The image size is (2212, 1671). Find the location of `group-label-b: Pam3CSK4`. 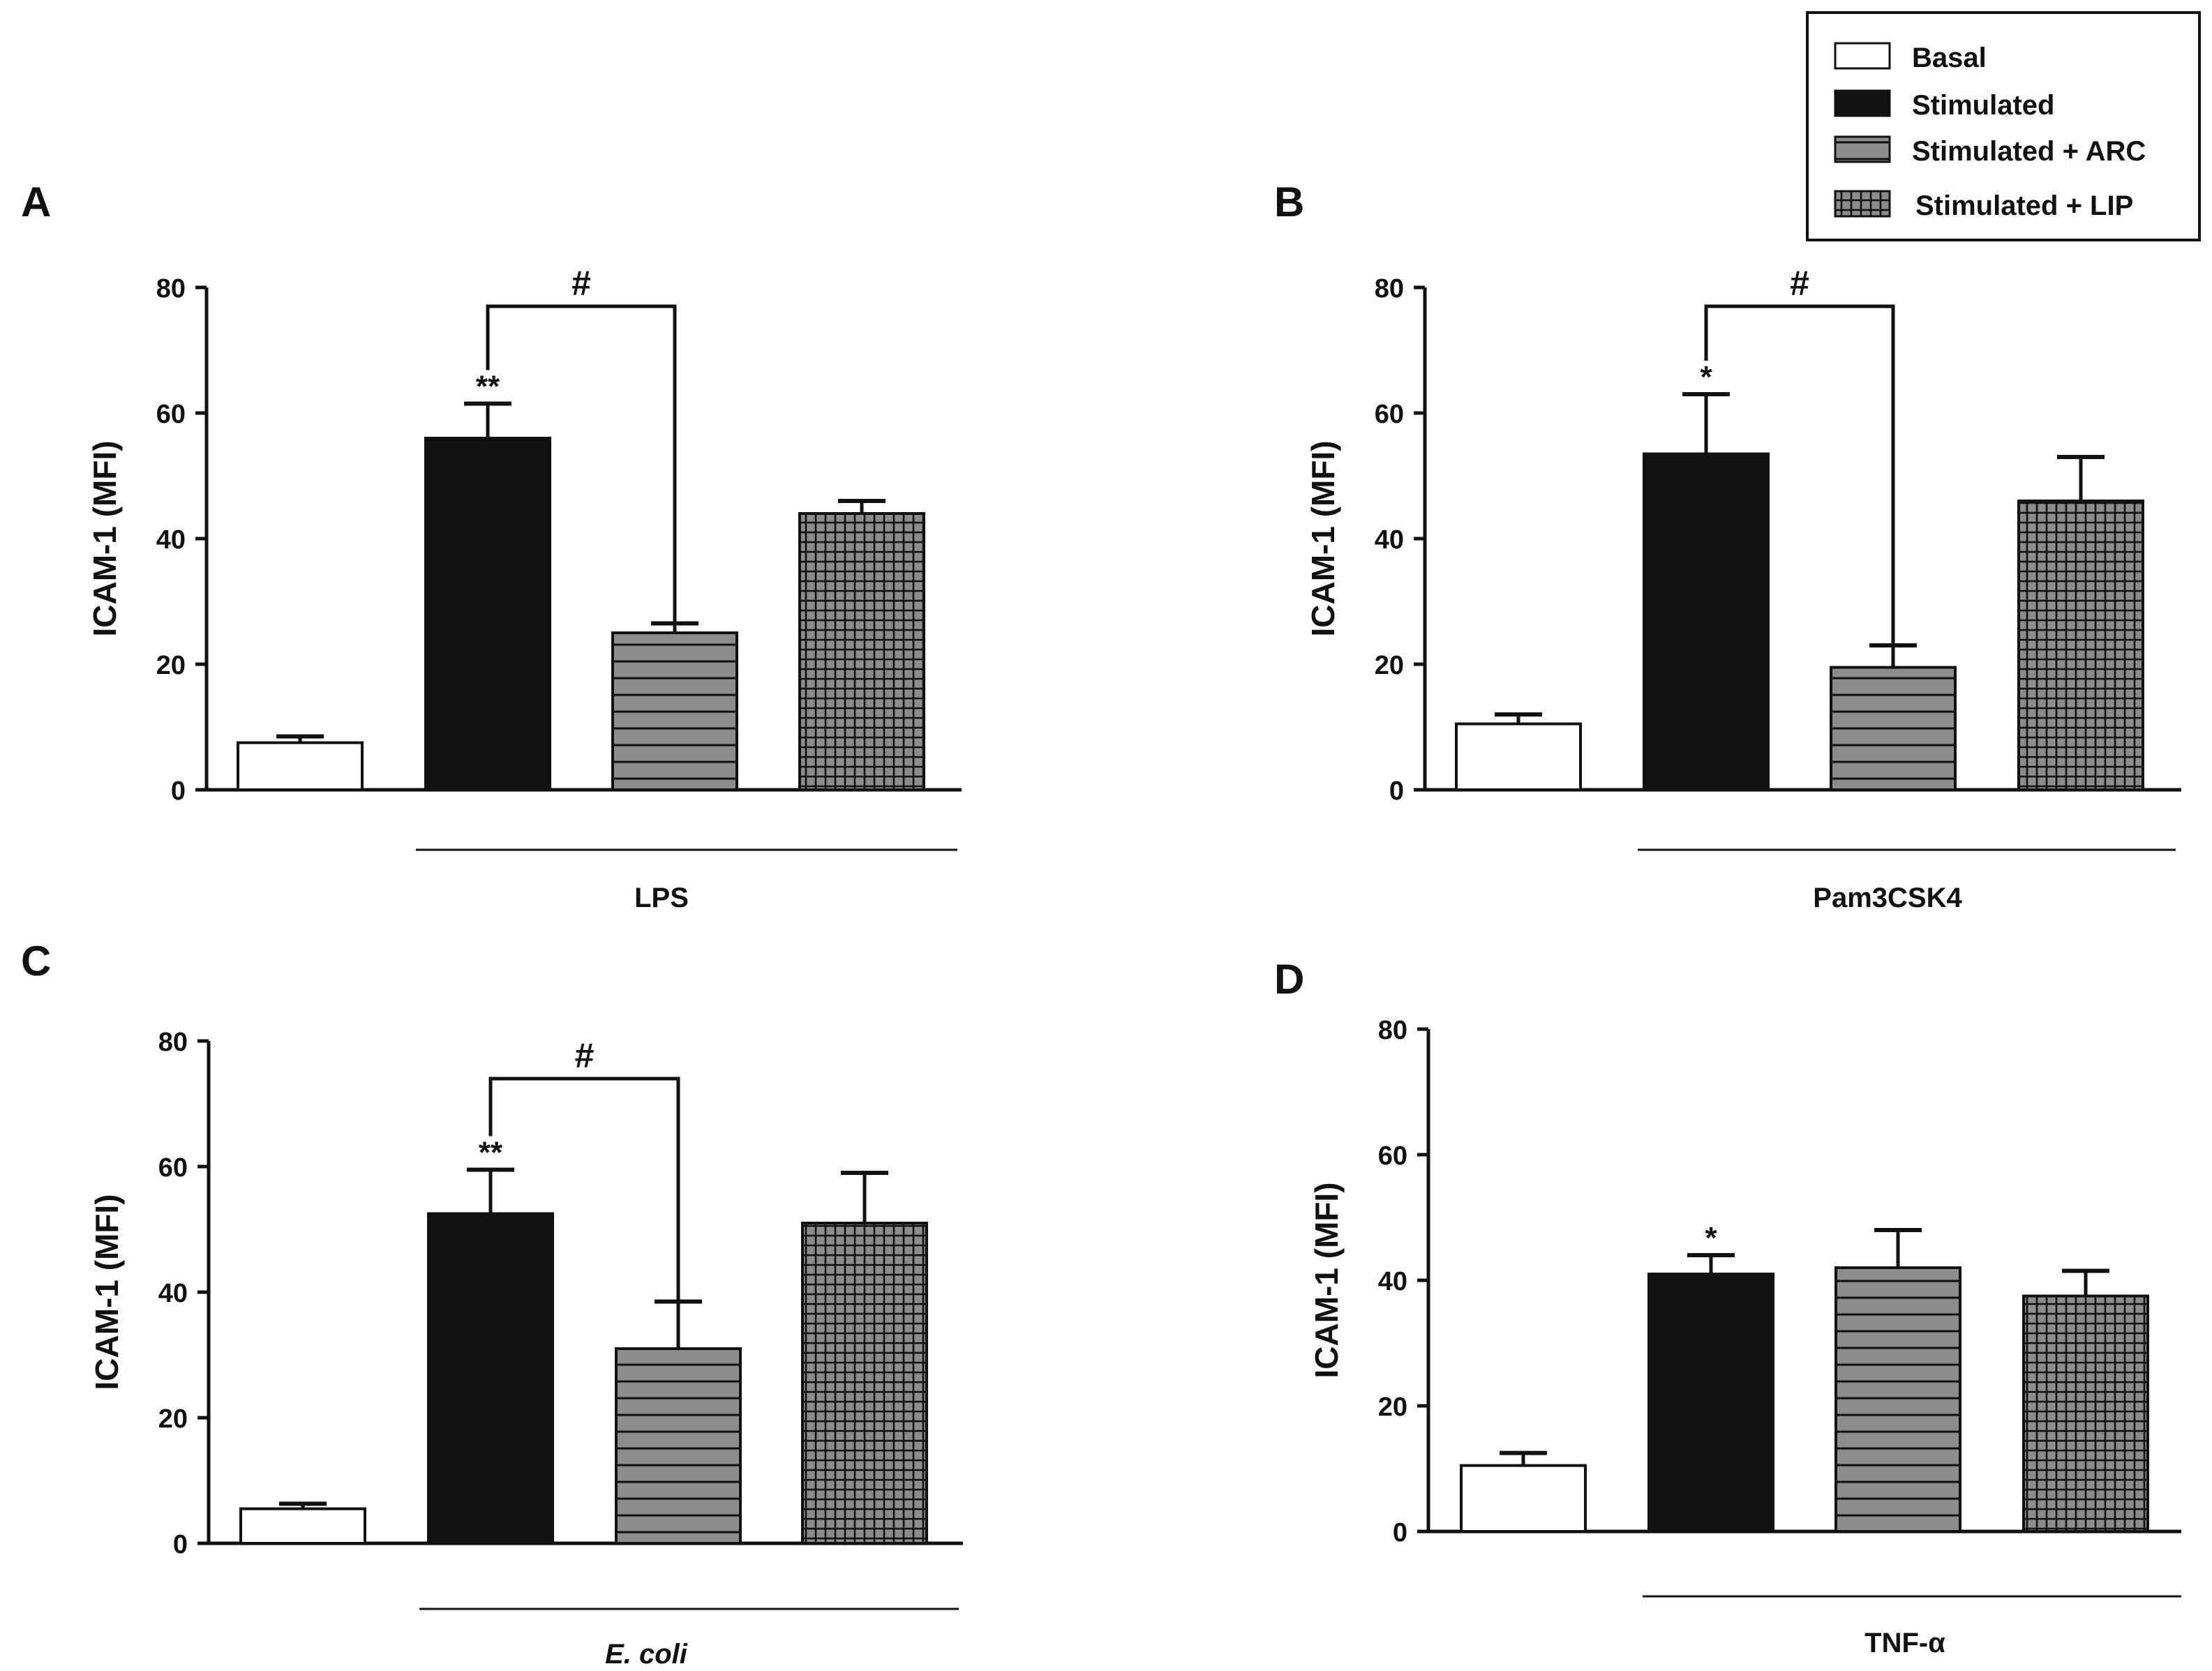

group-label-b: Pam3CSK4 is located at coordinates (1888, 898).